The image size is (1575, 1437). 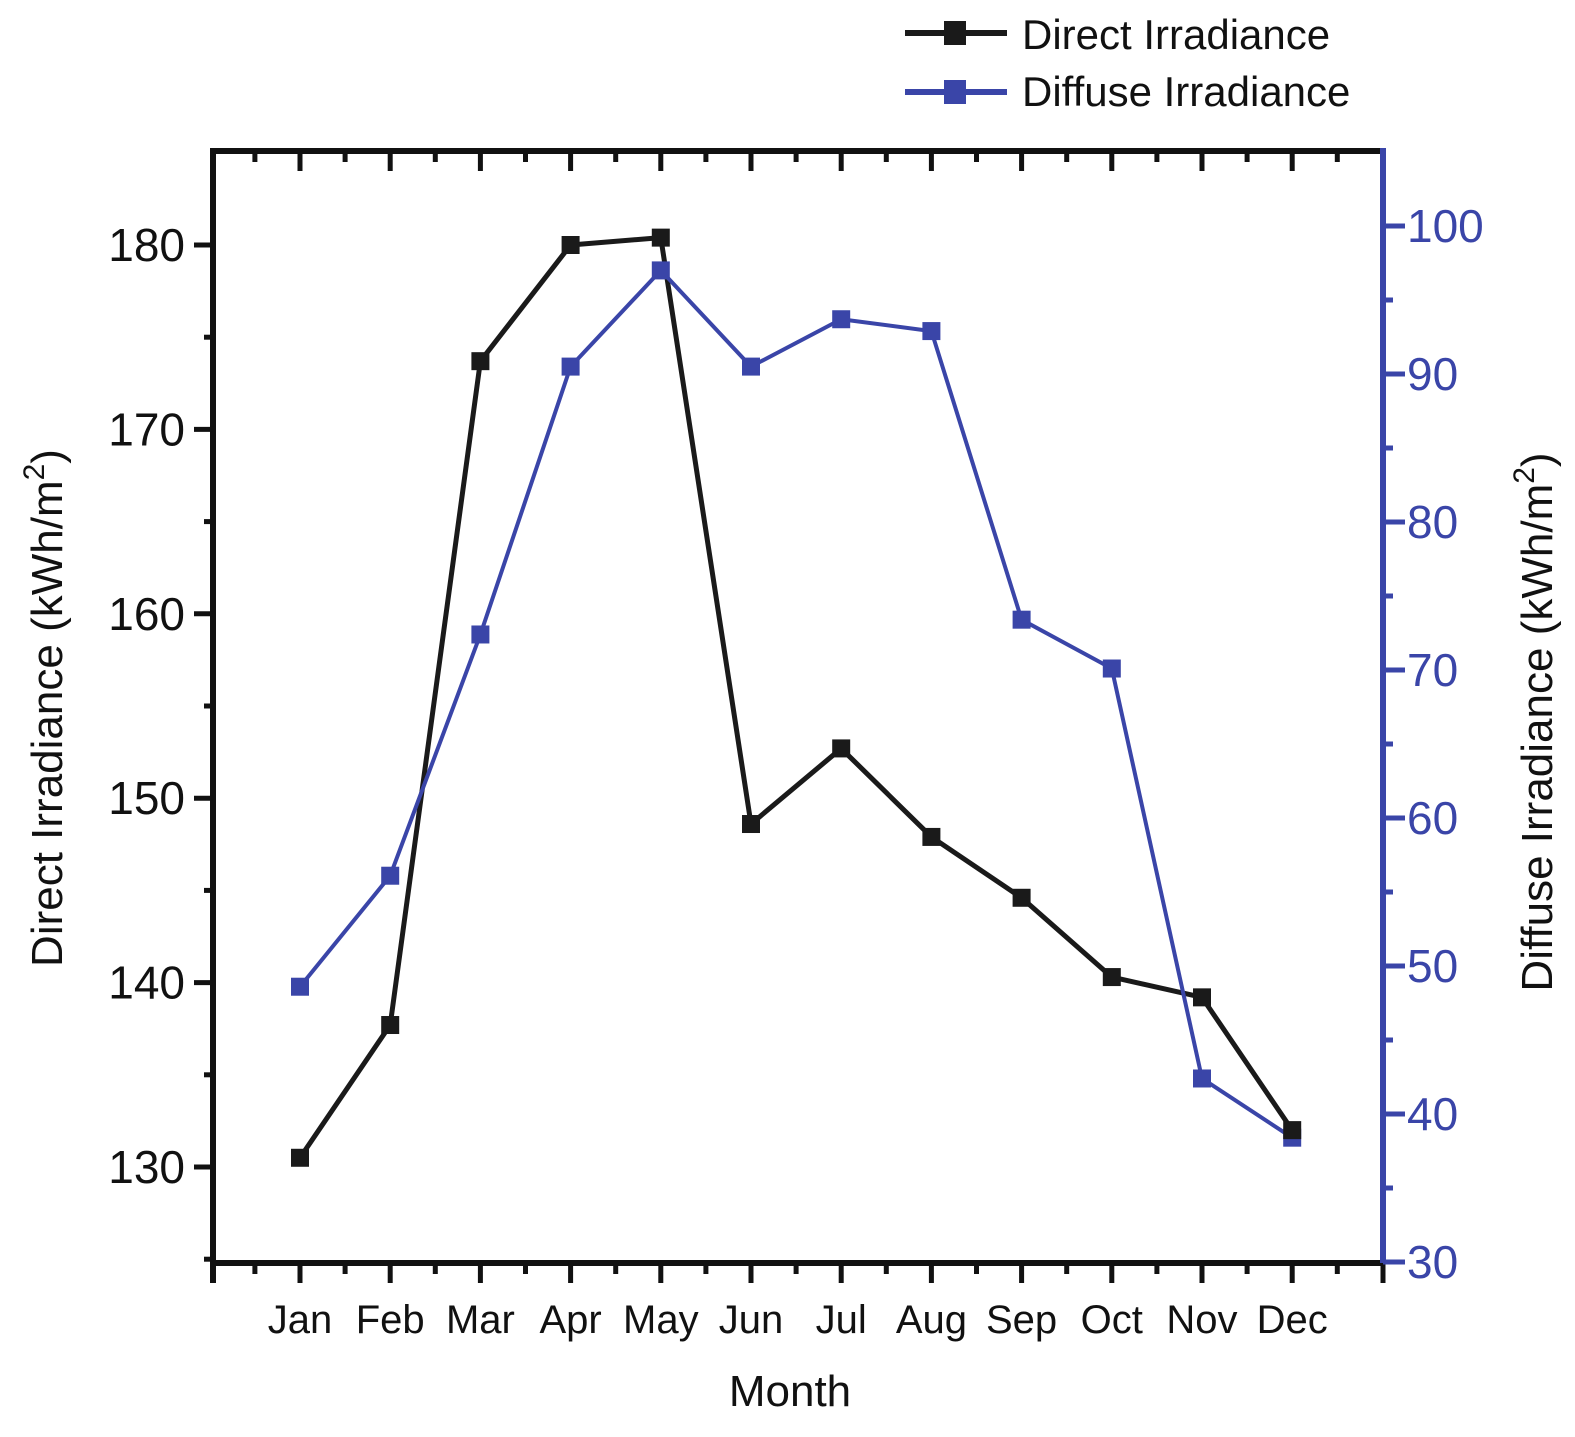 I want to click on point-diffuse-irradiance-jul, so click(x=841, y=319).